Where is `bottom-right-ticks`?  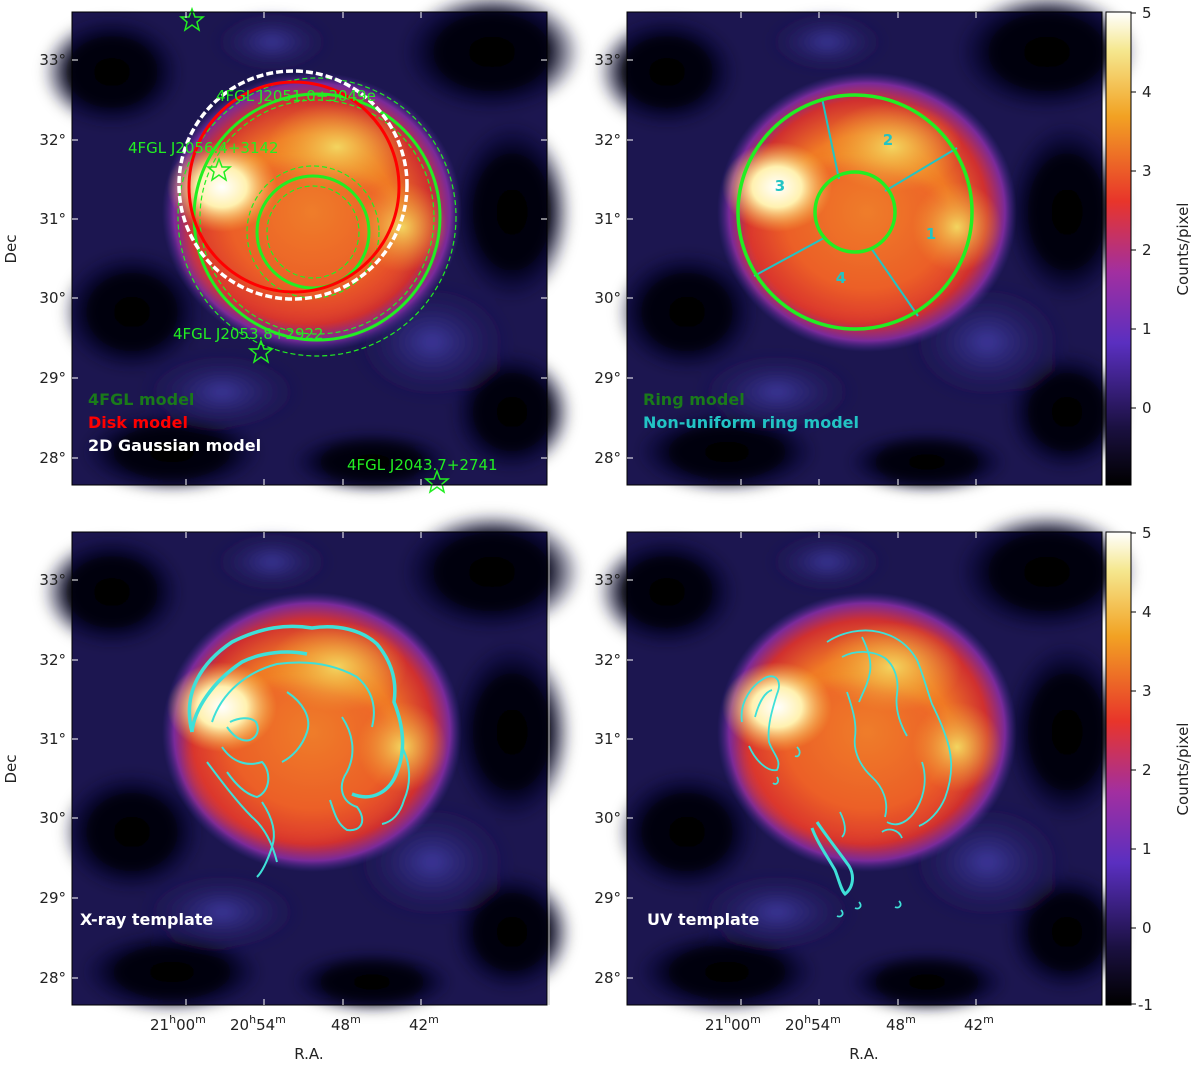 bottom-right-ticks is located at coordinates (802, 768).